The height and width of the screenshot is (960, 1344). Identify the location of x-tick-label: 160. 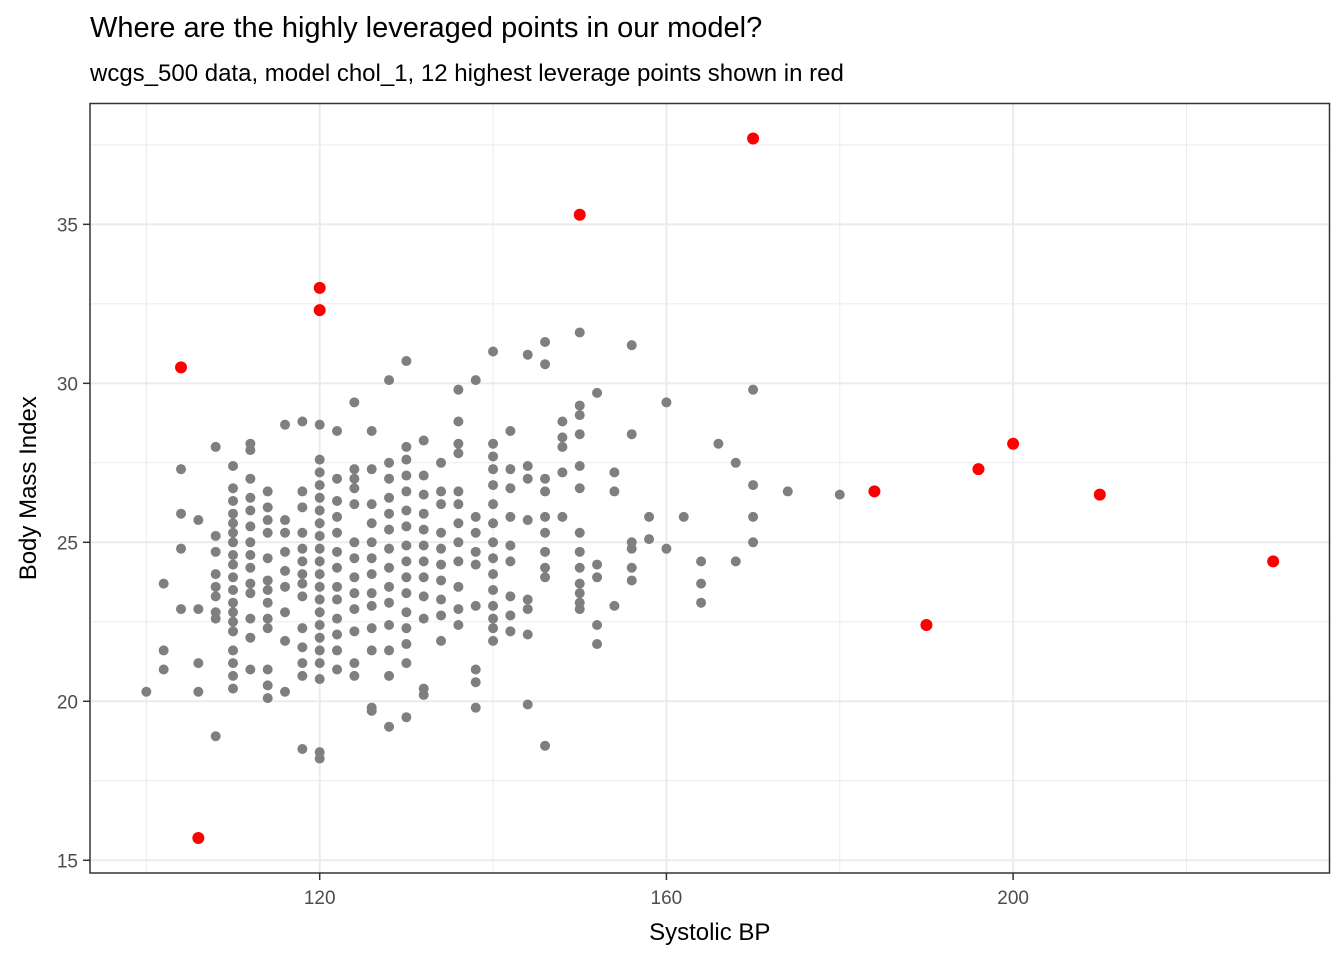
(667, 898).